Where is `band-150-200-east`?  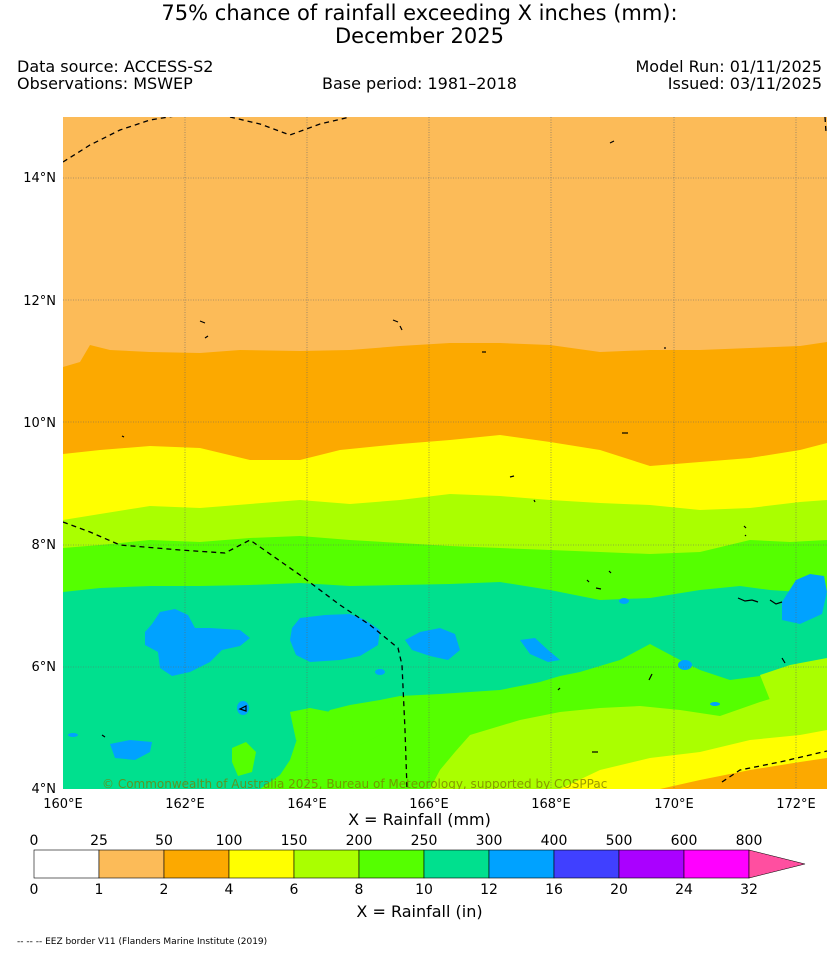
band-150-200-east is located at coordinates (793, 681).